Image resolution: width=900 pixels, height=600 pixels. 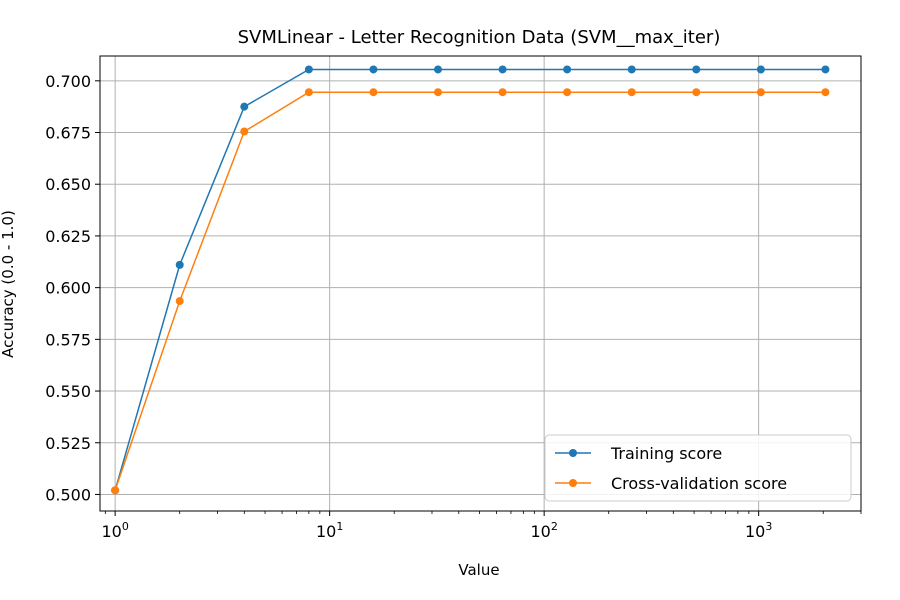 What do you see at coordinates (478, 570) in the screenshot?
I see `x-axis-label: Value` at bounding box center [478, 570].